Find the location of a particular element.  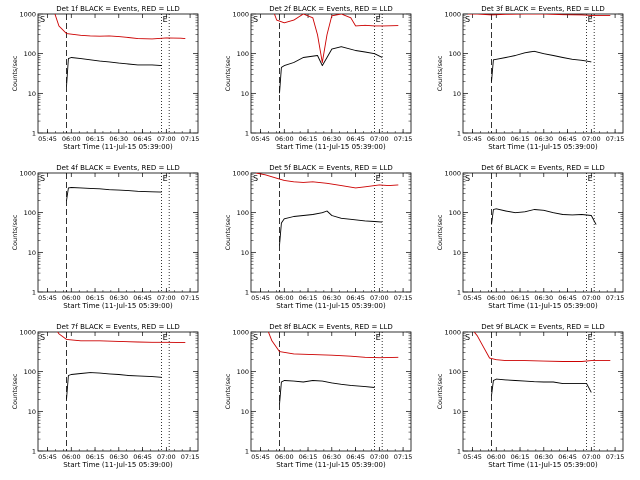

panel-title: Det 3f BLACK = Events, RED = LLD is located at coordinates (542, 9).